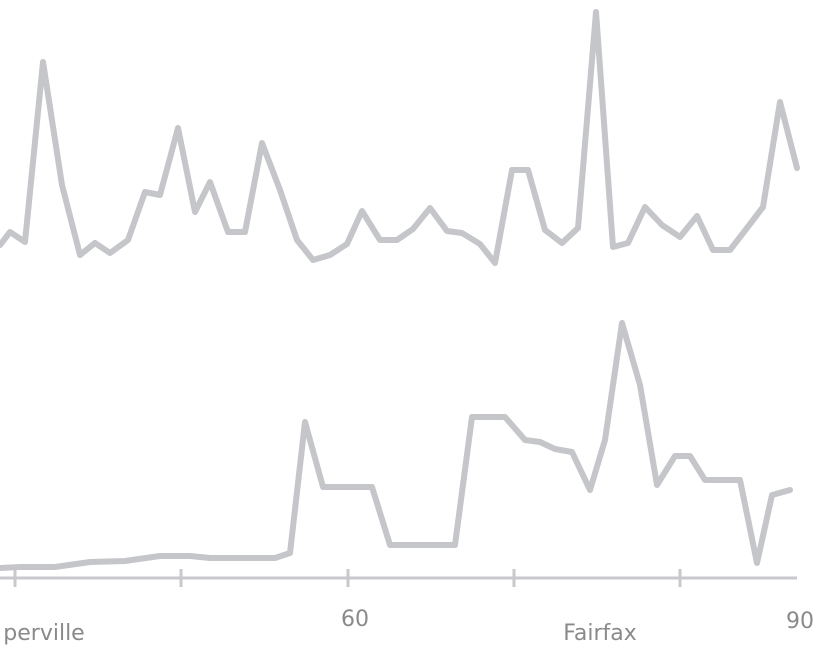 This screenshot has width=825, height=667. What do you see at coordinates (355, 619) in the screenshot?
I see `x-tick-label: 60` at bounding box center [355, 619].